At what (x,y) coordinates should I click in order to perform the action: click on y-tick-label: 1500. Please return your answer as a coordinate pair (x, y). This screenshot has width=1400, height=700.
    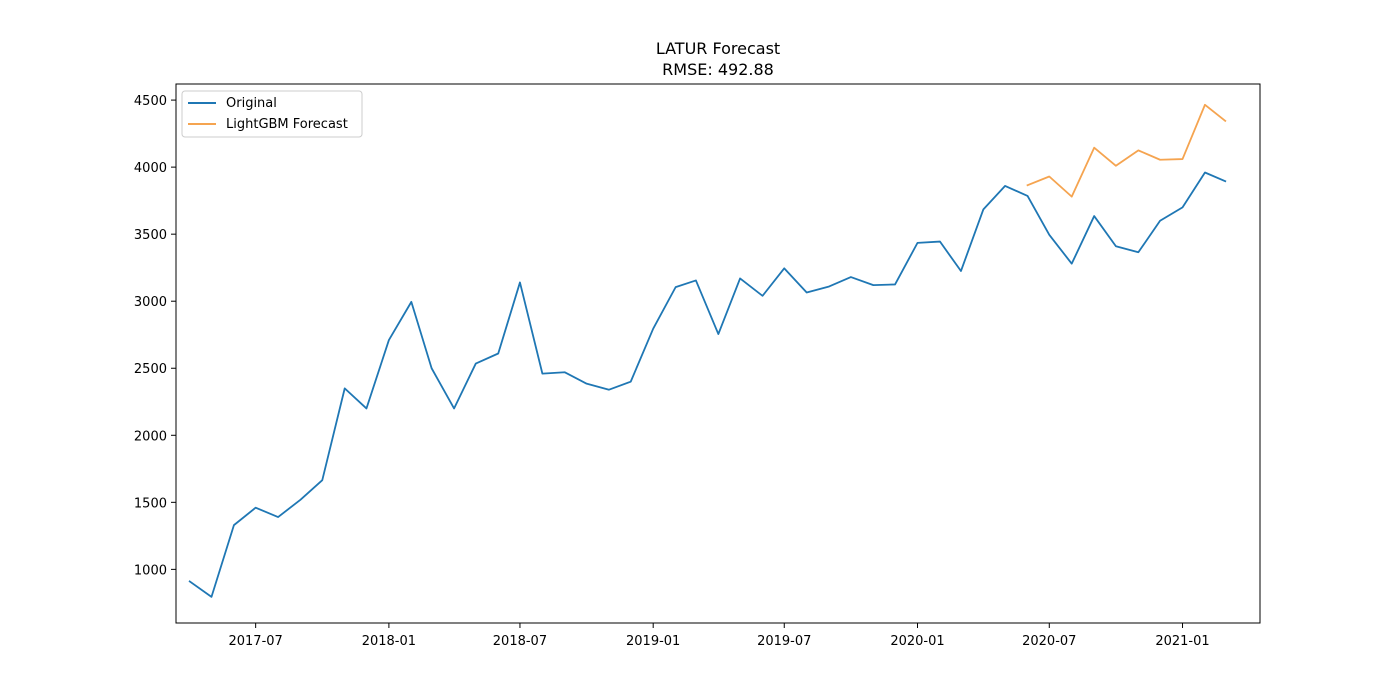
    Looking at the image, I should click on (150, 503).